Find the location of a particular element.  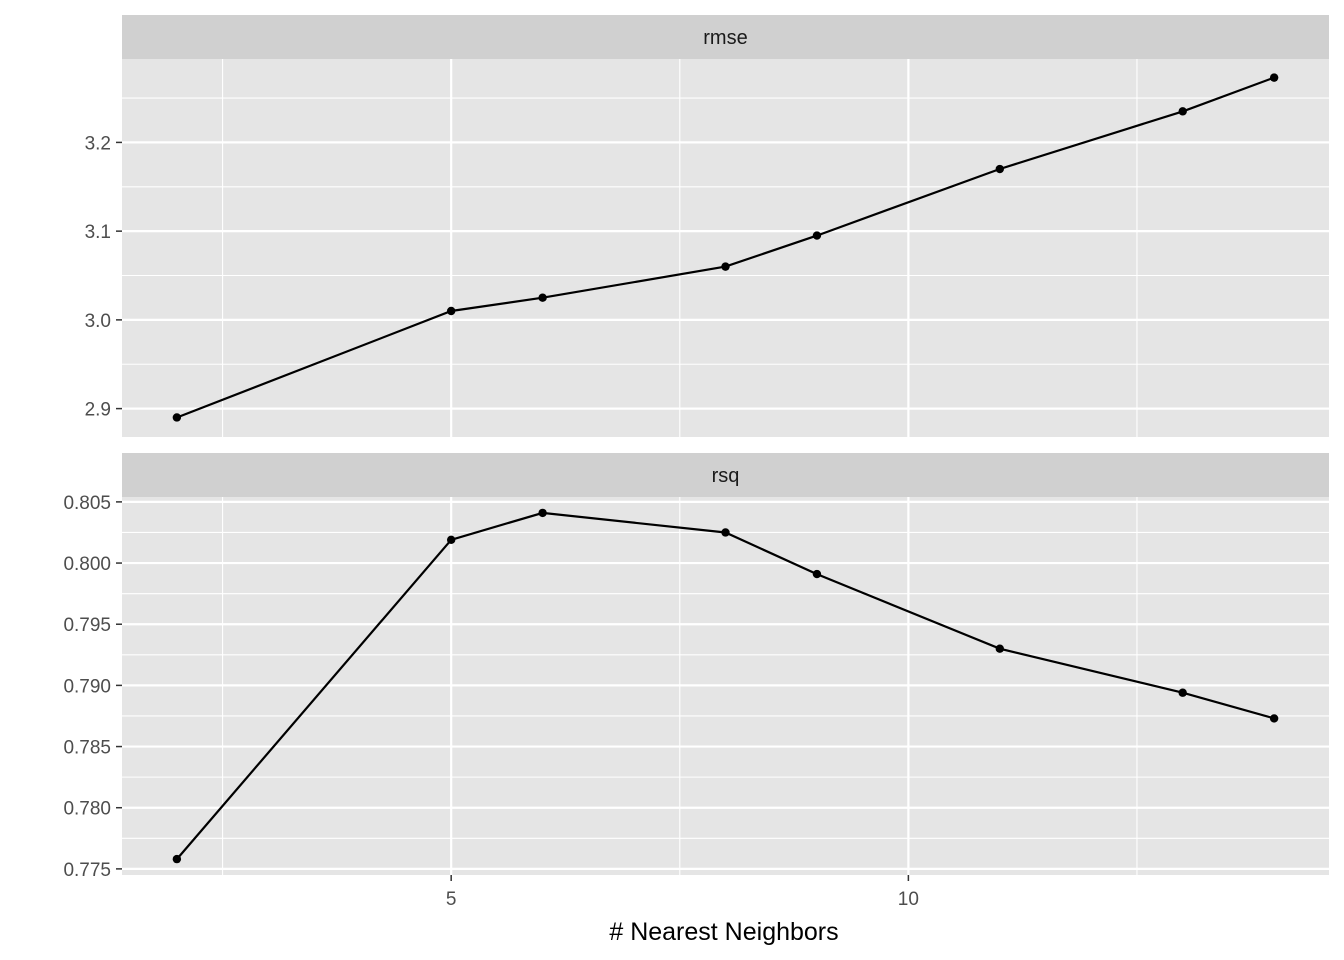

y-tick-label: 0.775 is located at coordinates (87, 870).